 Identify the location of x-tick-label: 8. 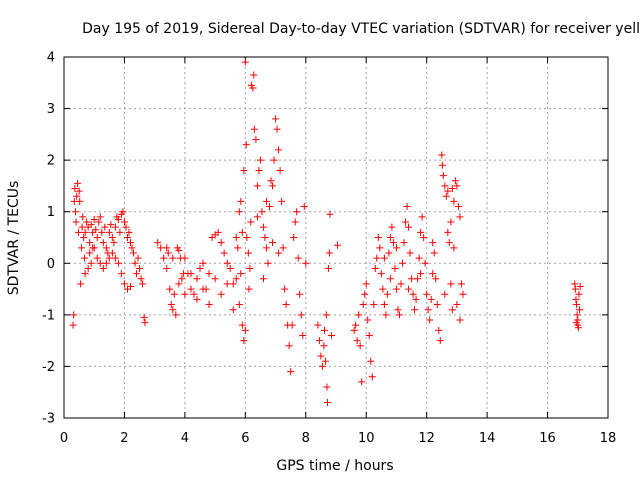
(306, 438).